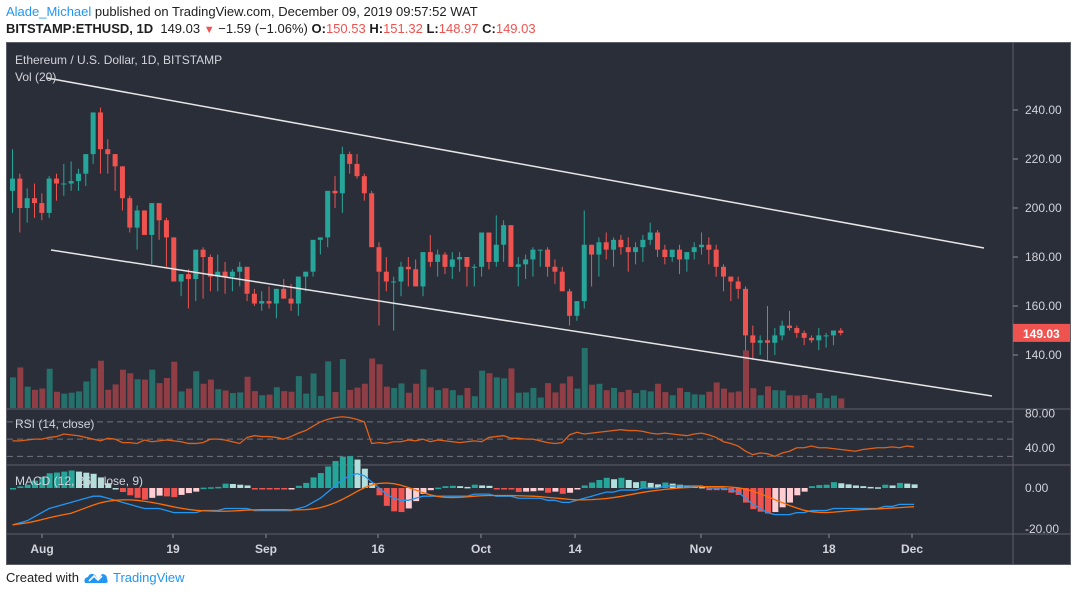 This screenshot has width=1073, height=596. I want to click on high-value: 151.32, so click(403, 28).